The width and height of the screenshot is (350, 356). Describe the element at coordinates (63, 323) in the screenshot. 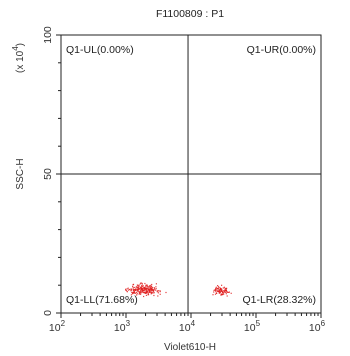

I see `x-tick-label-exponent: 2` at that location.